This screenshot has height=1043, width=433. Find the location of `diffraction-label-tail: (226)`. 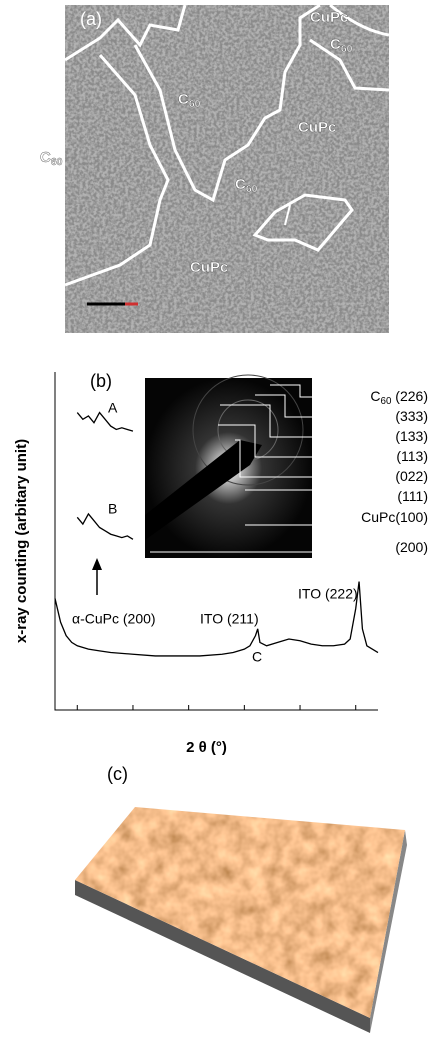

diffraction-label-tail: (226) is located at coordinates (409, 396).